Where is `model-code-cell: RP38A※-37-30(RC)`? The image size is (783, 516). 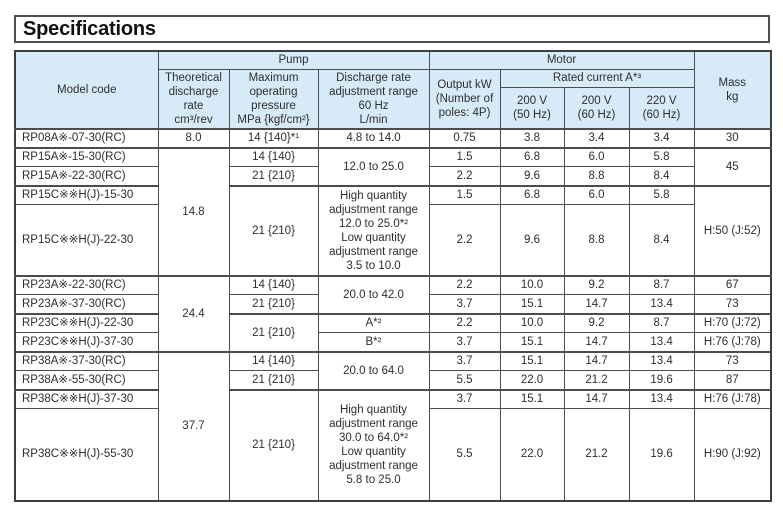 model-code-cell: RP38A※-37-30(RC) is located at coordinates (86, 361).